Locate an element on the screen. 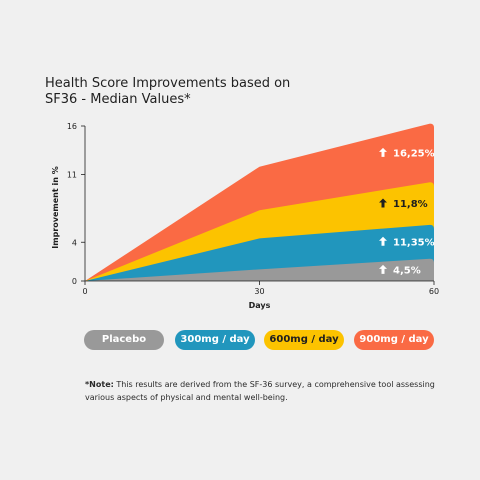 Image resolution: width=480 pixels, height=480 pixels. legend-900mg: 900mg / day is located at coordinates (394, 340).